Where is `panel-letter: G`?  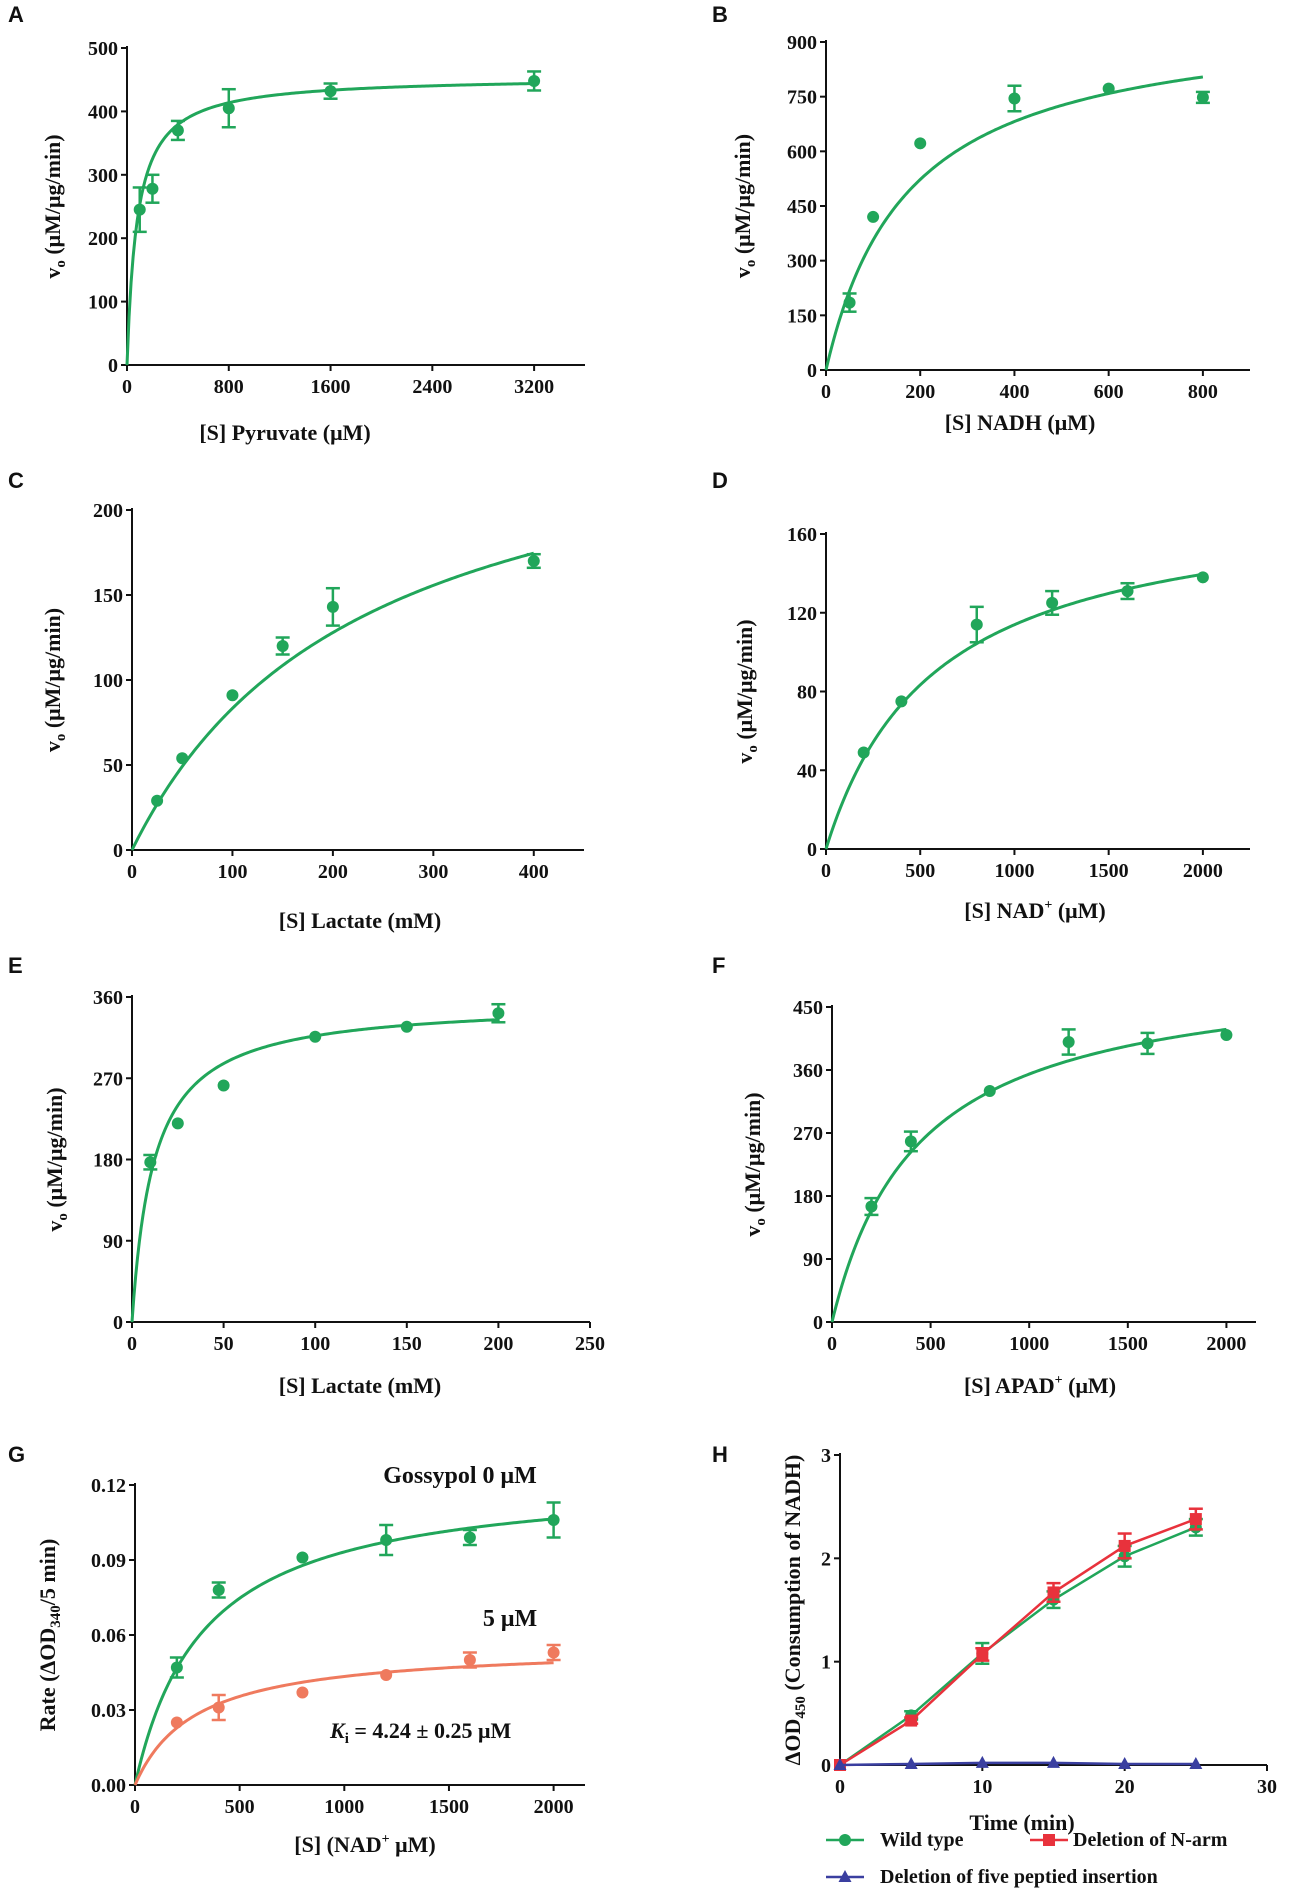 panel-letter: G is located at coordinates (16, 1454).